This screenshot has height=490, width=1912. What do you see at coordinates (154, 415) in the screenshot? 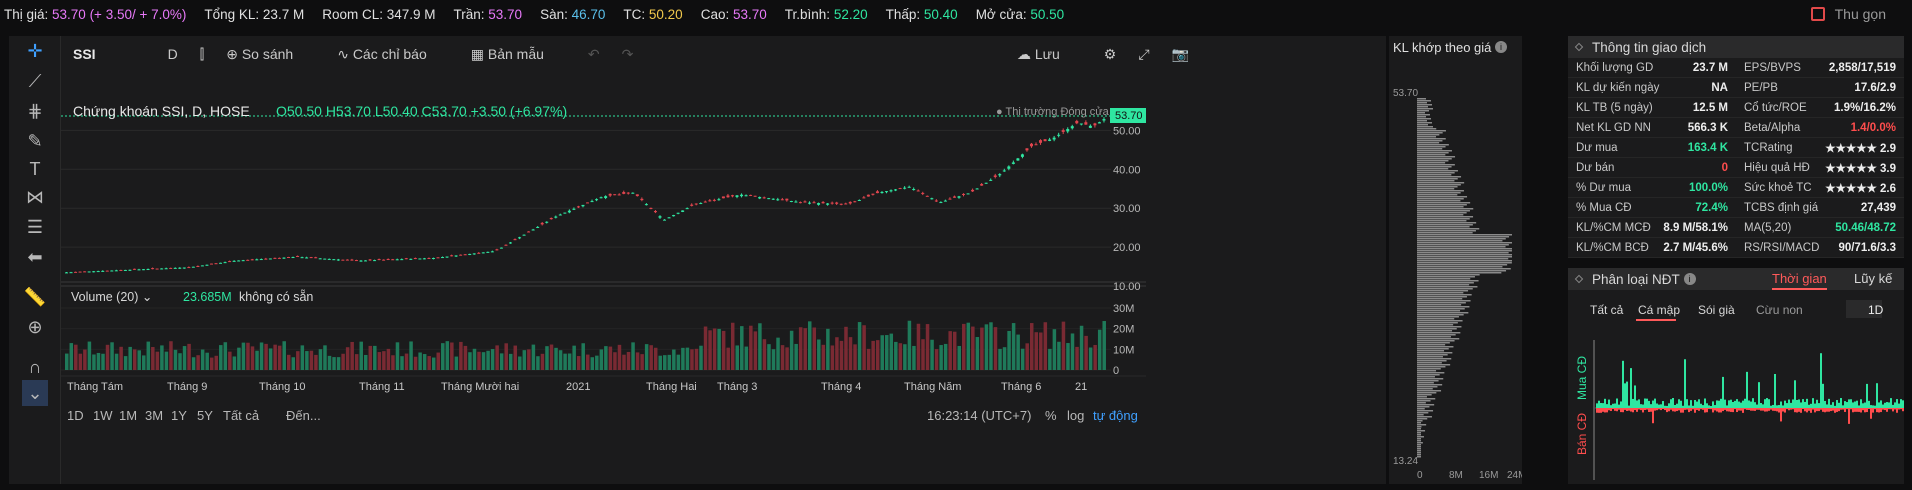
I see `range-3M: 3M` at bounding box center [154, 415].